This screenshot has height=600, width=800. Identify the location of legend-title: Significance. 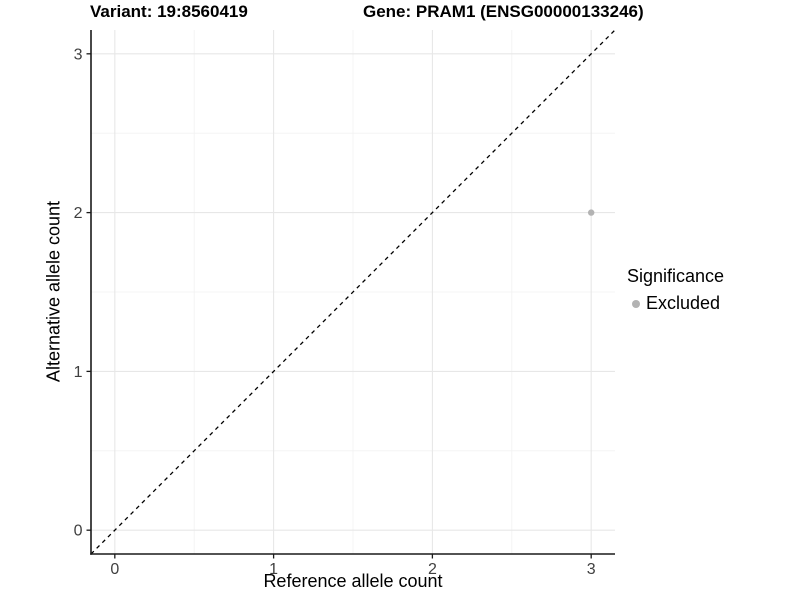
(676, 276).